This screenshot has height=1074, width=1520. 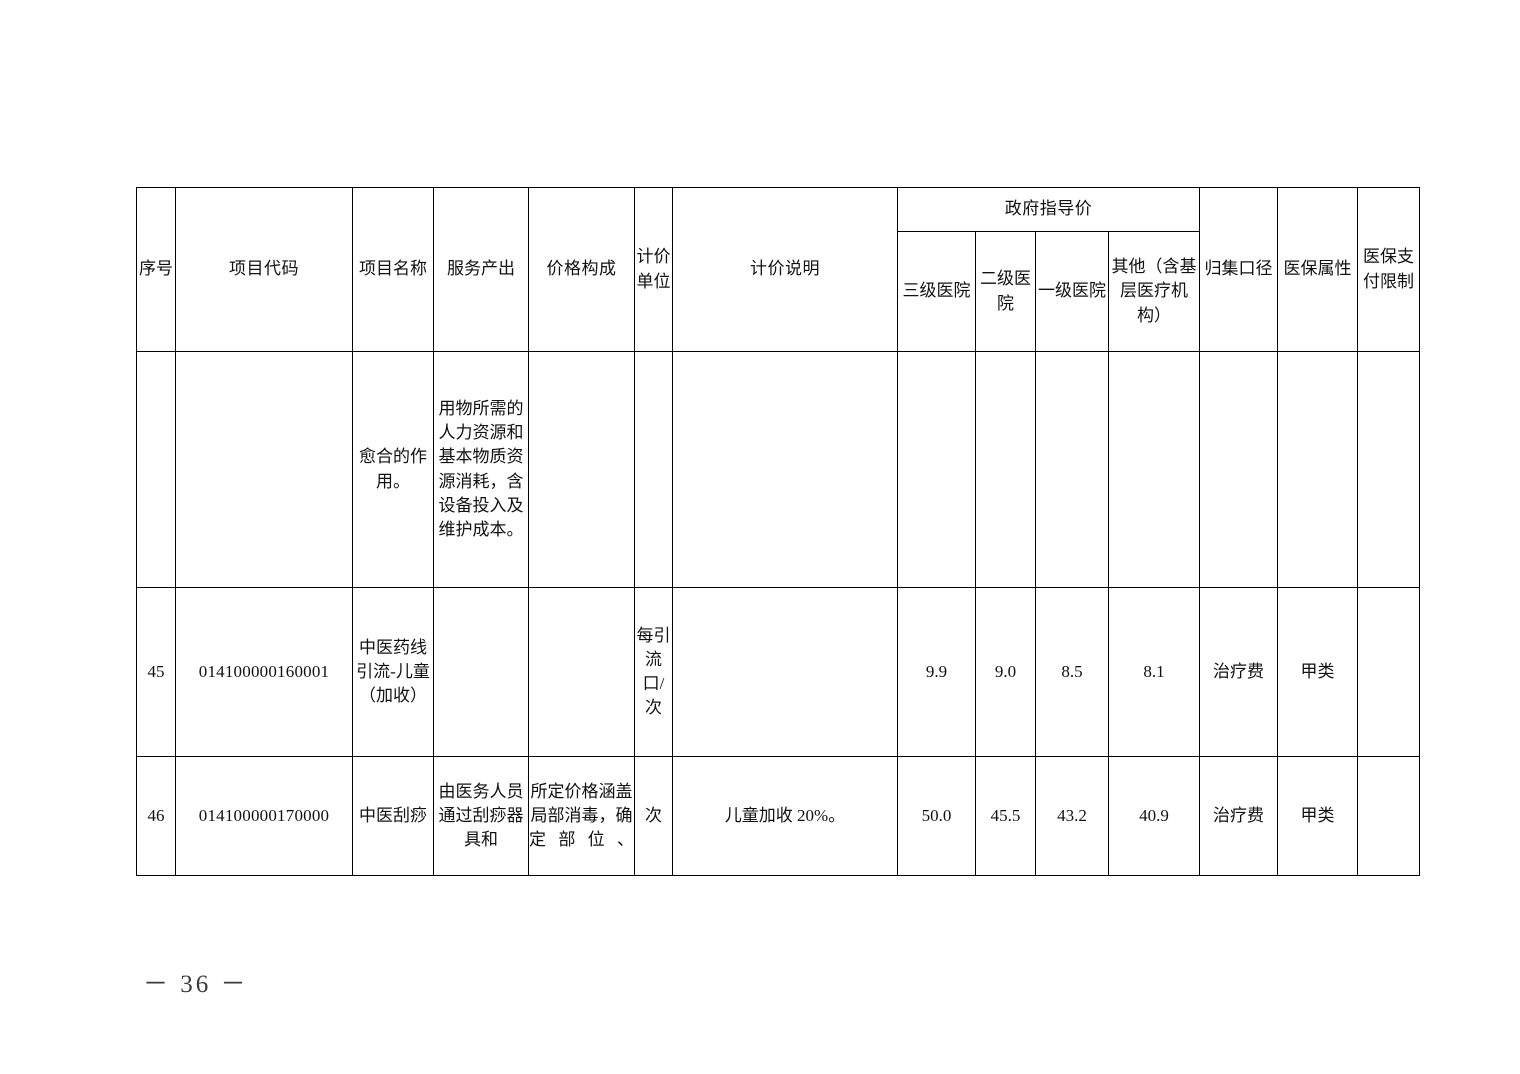 I want to click on col-header-seq: 序号, so click(x=156, y=269).